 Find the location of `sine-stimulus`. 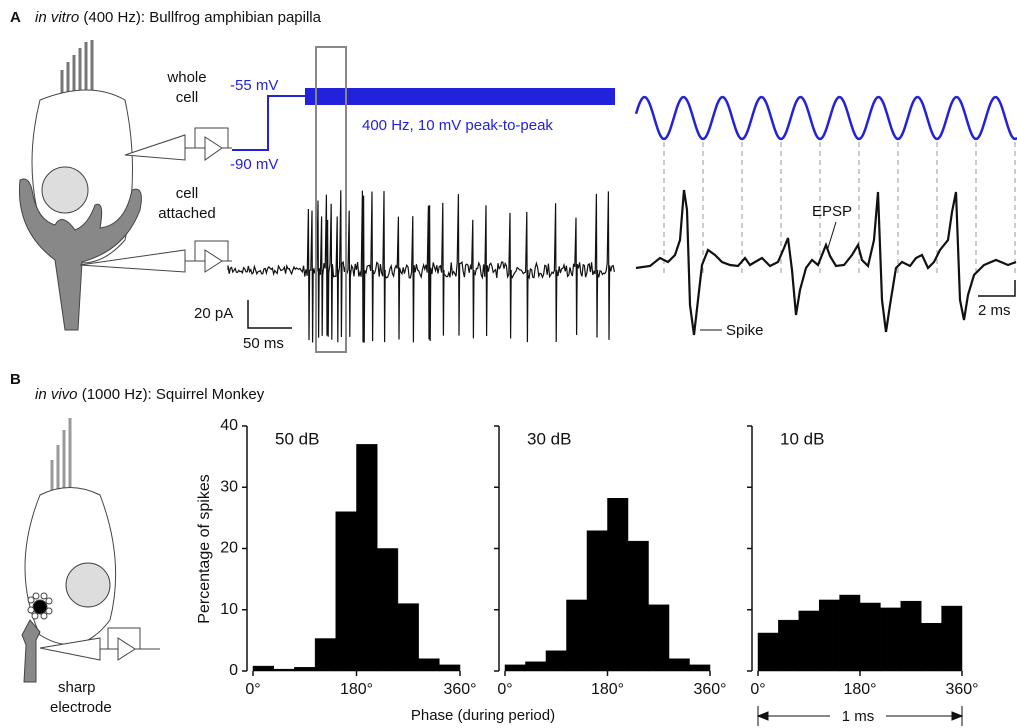

sine-stimulus is located at coordinates (825, 185).